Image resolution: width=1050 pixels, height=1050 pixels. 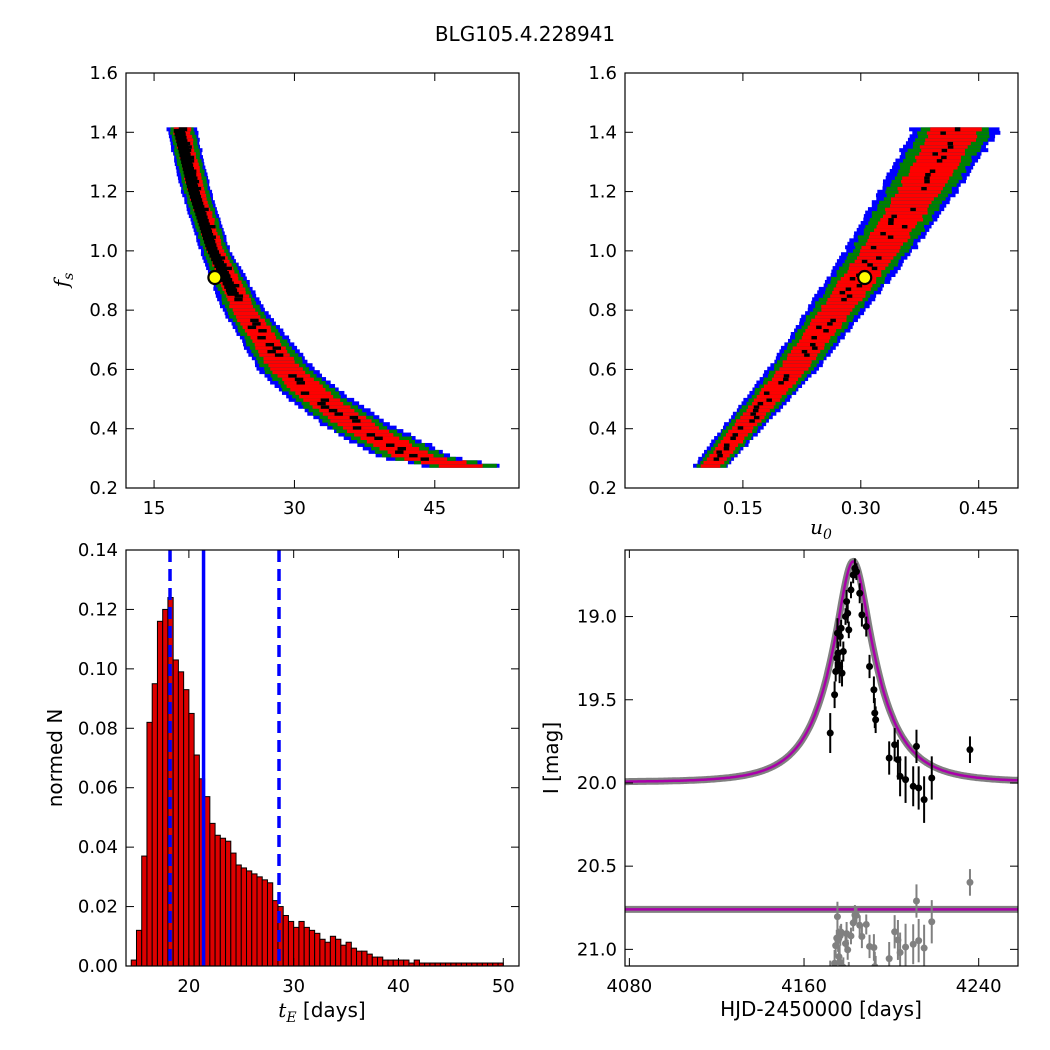 What do you see at coordinates (98, 669) in the screenshot?
I see `y-tick-label: 0.10` at bounding box center [98, 669].